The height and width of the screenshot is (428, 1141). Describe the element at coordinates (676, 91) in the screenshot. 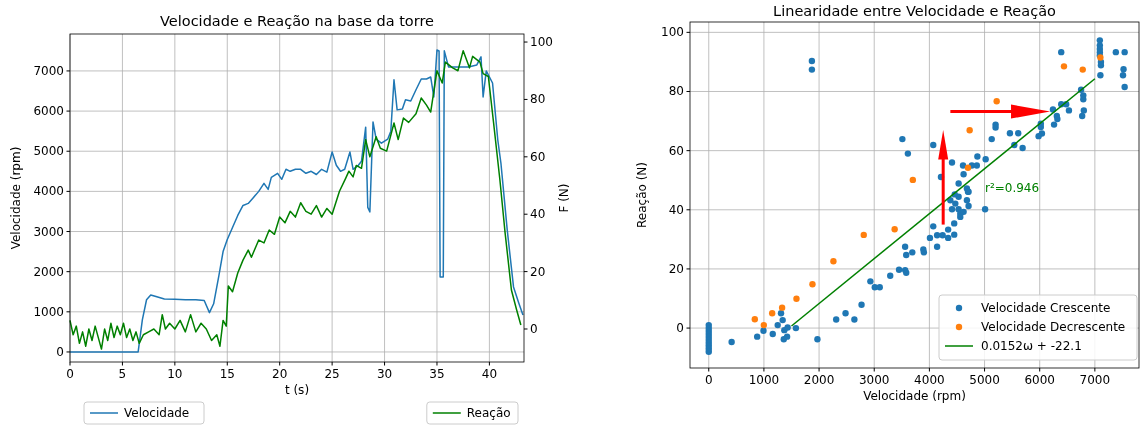

I see `y-tick-label: 80` at that location.